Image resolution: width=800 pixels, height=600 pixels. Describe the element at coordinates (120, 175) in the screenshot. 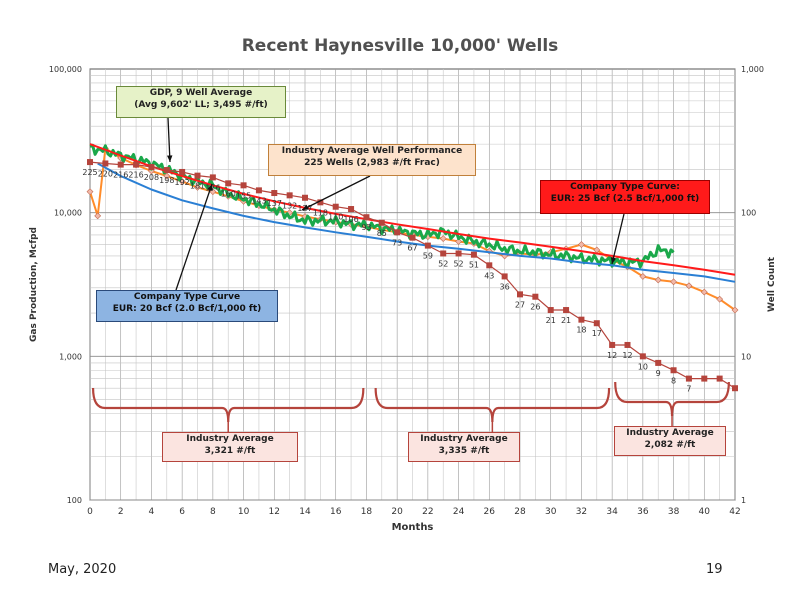

I see `well-count-label: 216` at that location.